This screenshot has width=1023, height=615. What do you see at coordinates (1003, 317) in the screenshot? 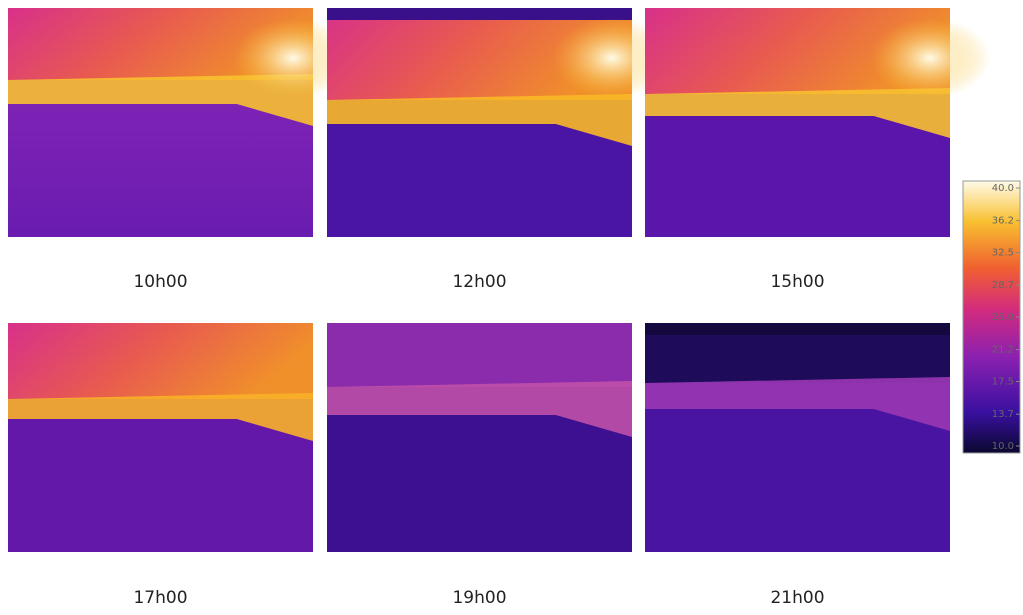
I see `colorbar-label: 25.0` at bounding box center [1003, 317].